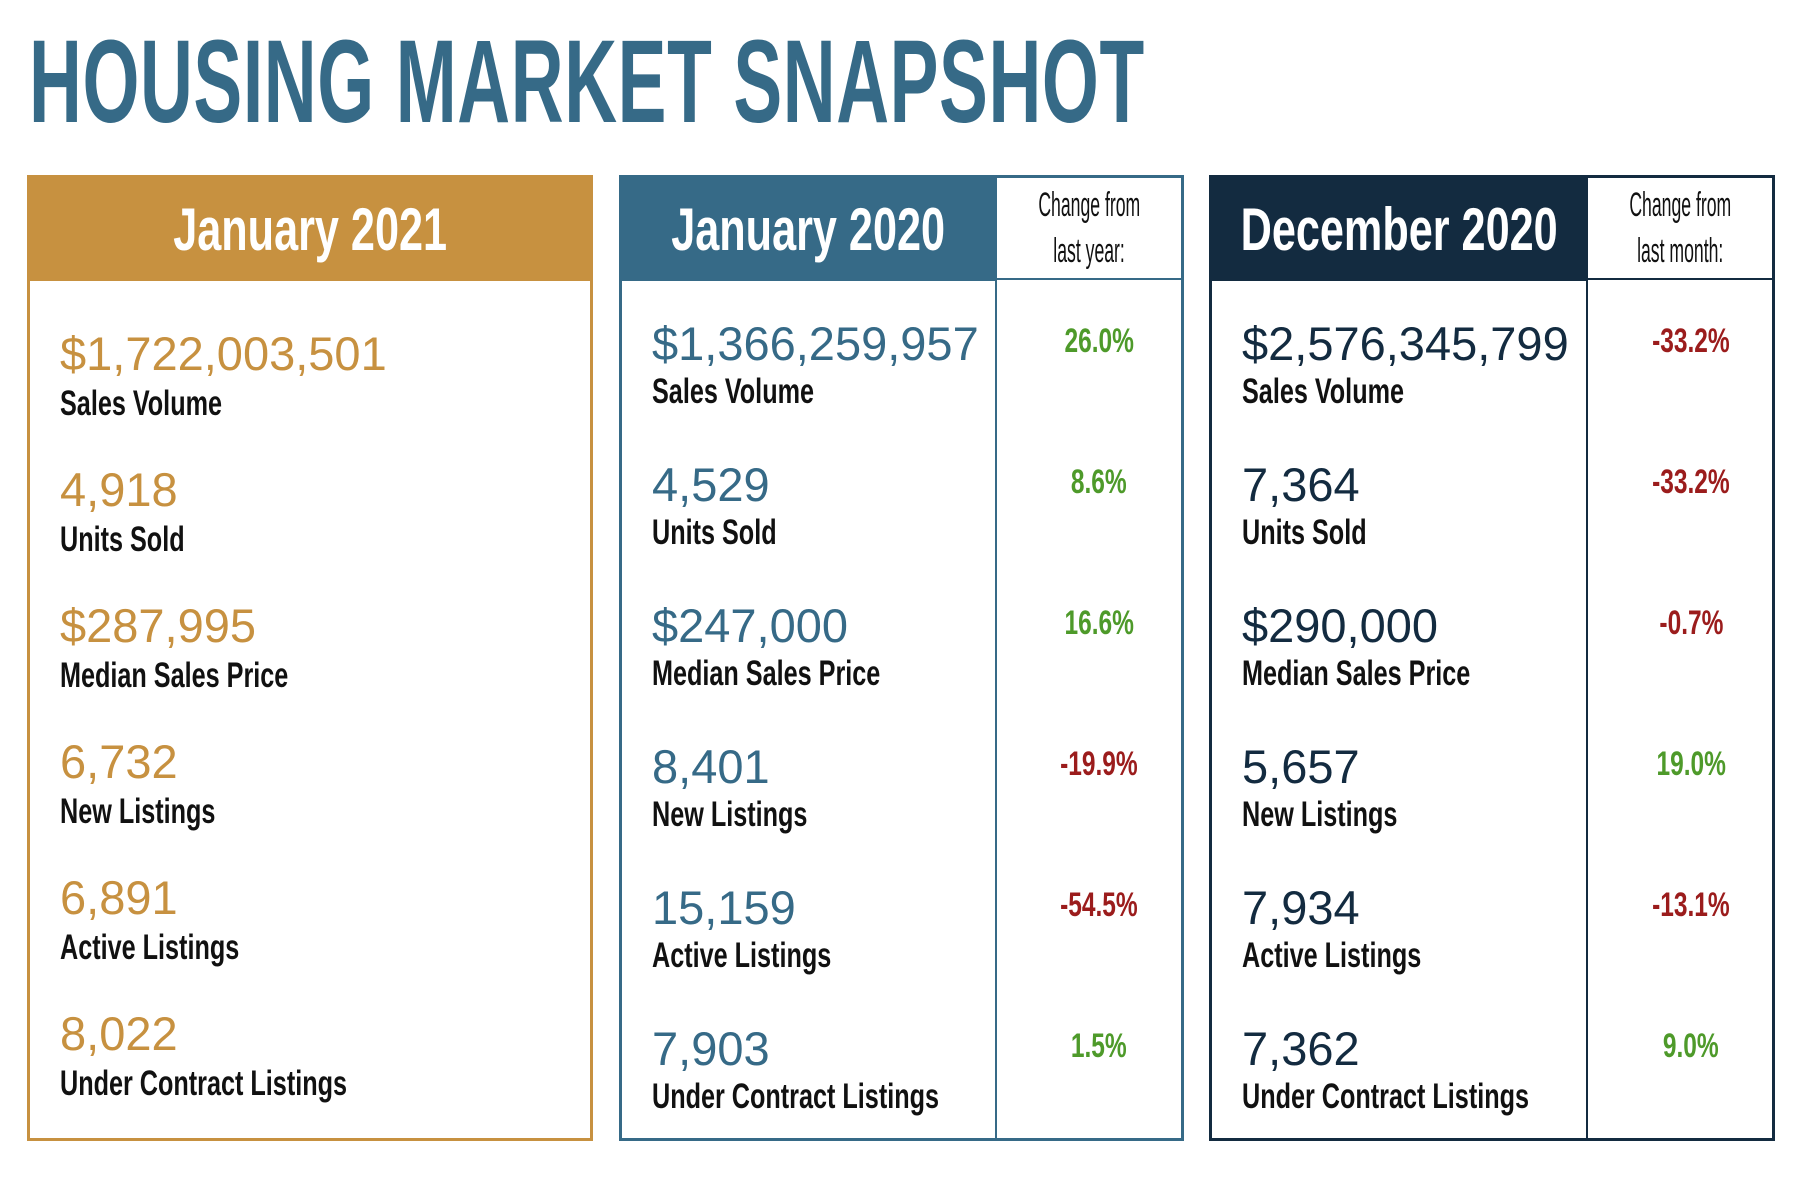 Image resolution: width=1800 pixels, height=1178 pixels. I want to click on metric-value: 6,891, so click(119, 897).